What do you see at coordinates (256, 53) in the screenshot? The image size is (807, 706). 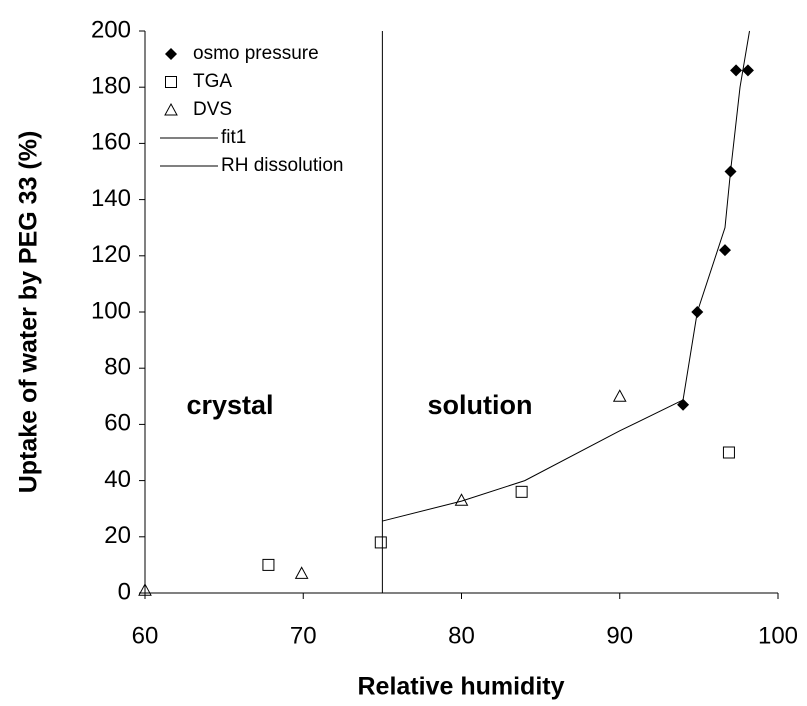 I see `legend-label: osmo pressure` at bounding box center [256, 53].